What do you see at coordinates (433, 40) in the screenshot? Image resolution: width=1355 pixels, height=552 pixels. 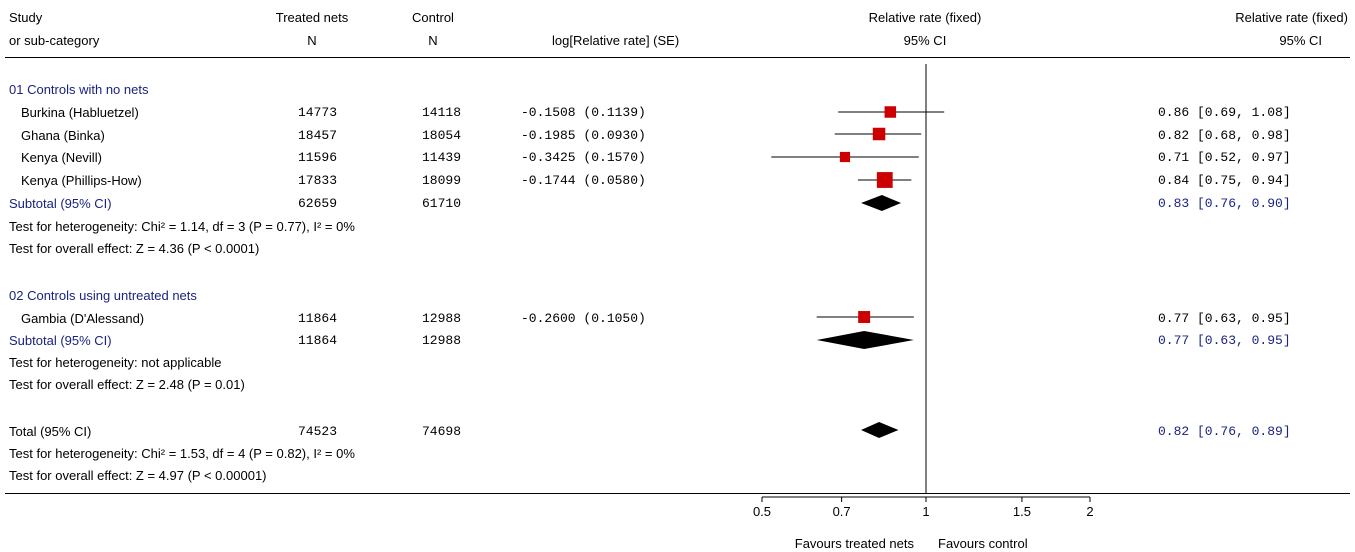 I see `header-control-n: N` at bounding box center [433, 40].